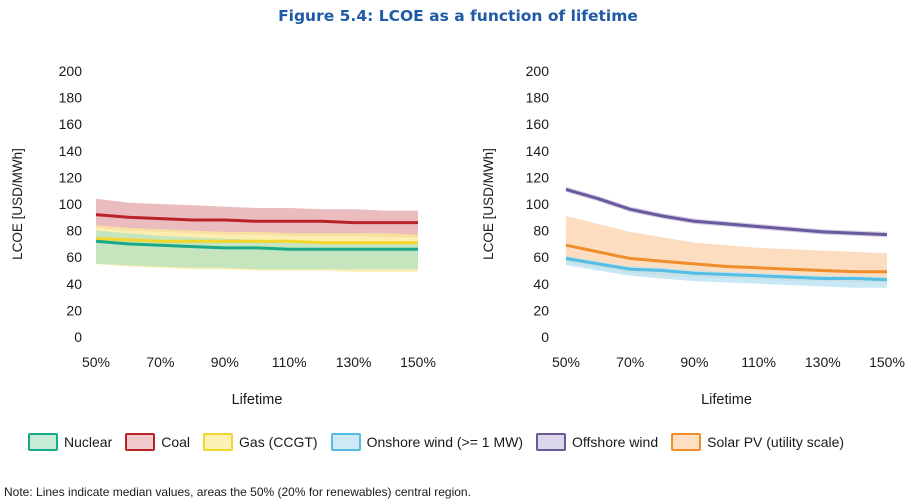  I want to click on legend-item-solar-pv: Solar PV (utility scale), so click(757, 442).